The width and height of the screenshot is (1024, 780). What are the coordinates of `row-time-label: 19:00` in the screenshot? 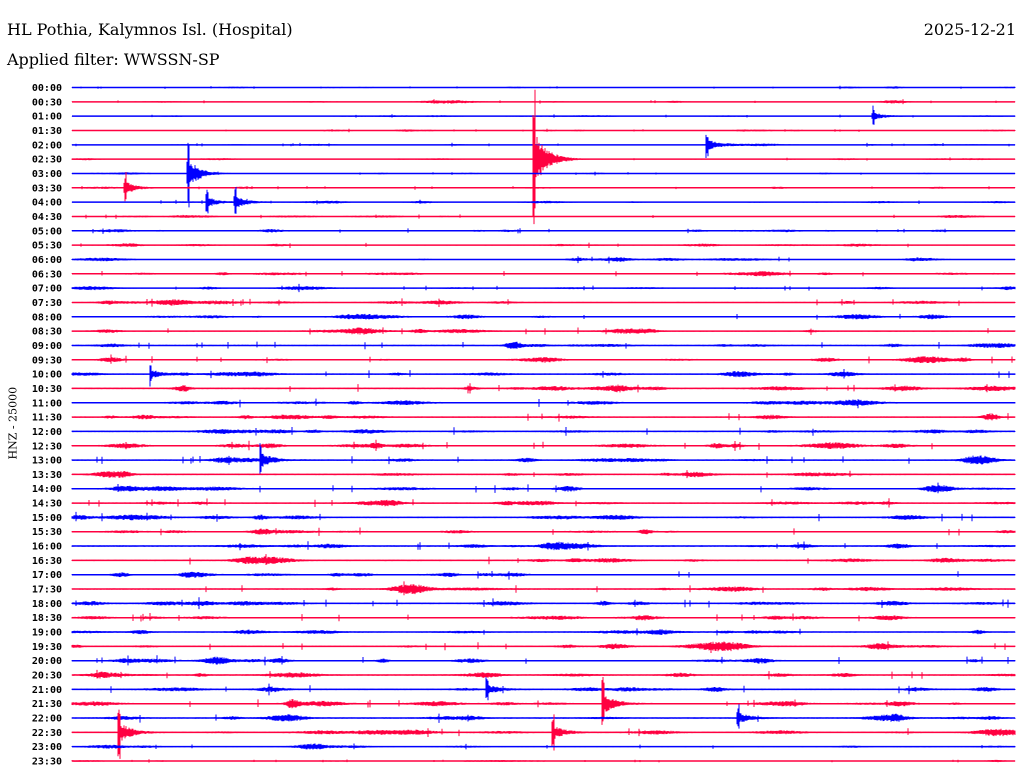 It's located at (47, 633).